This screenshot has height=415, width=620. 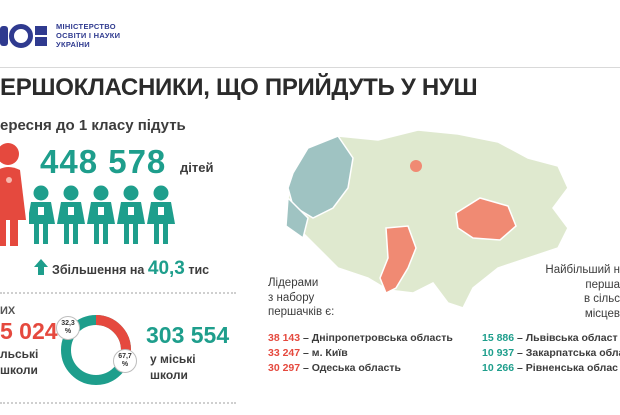 What do you see at coordinates (173, 359) in the screenshot?
I see `city-label-line: у міські` at bounding box center [173, 359].